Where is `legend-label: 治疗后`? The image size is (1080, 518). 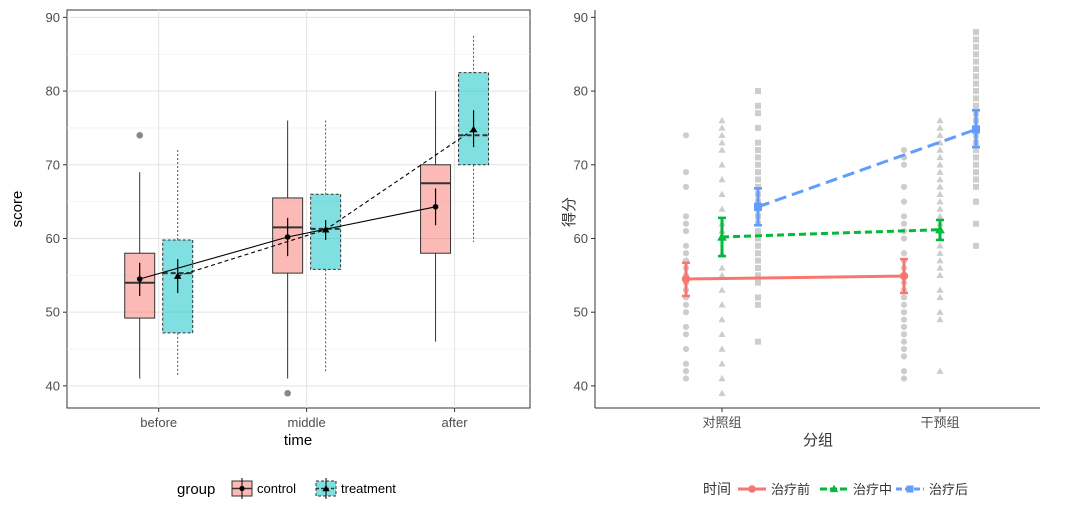 legend-label: 治疗后 is located at coordinates (948, 490).